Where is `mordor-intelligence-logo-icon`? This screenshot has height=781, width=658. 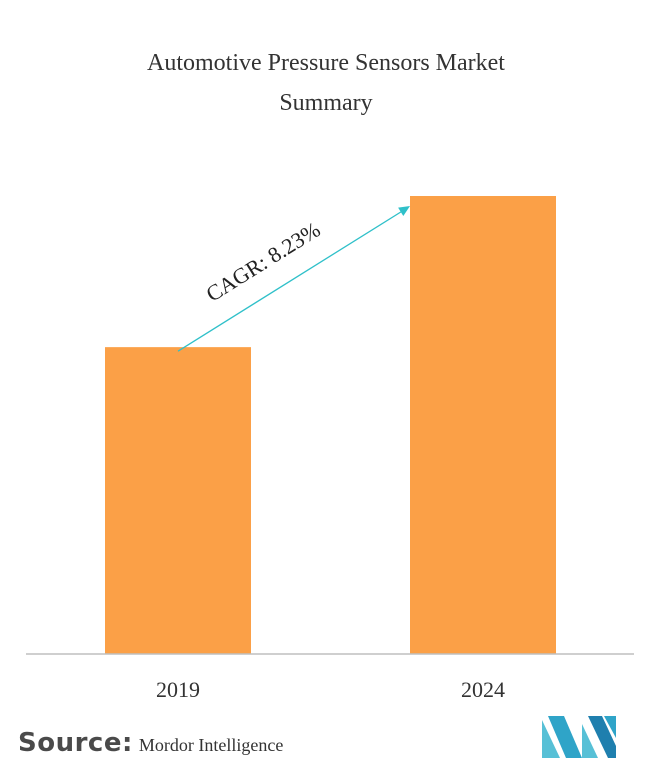 mordor-intelligence-logo-icon is located at coordinates (579, 737).